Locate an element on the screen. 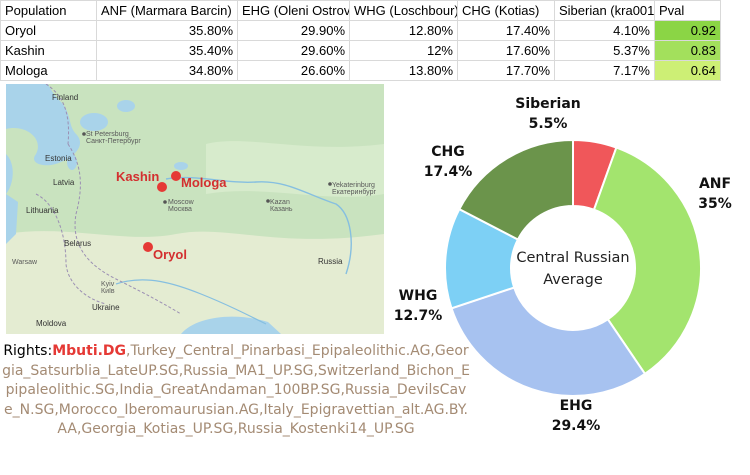  city-label-kashin: Kashin is located at coordinates (137, 176).